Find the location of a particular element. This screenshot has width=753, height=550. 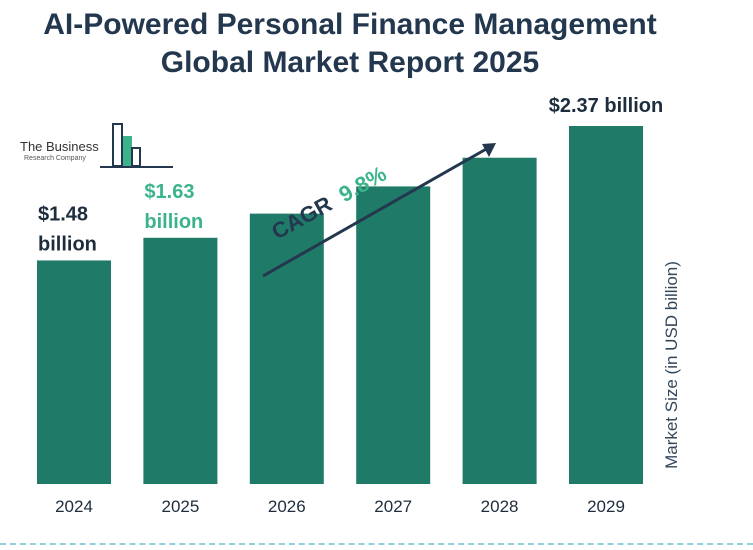

logo-text: The Business is located at coordinates (59, 146).